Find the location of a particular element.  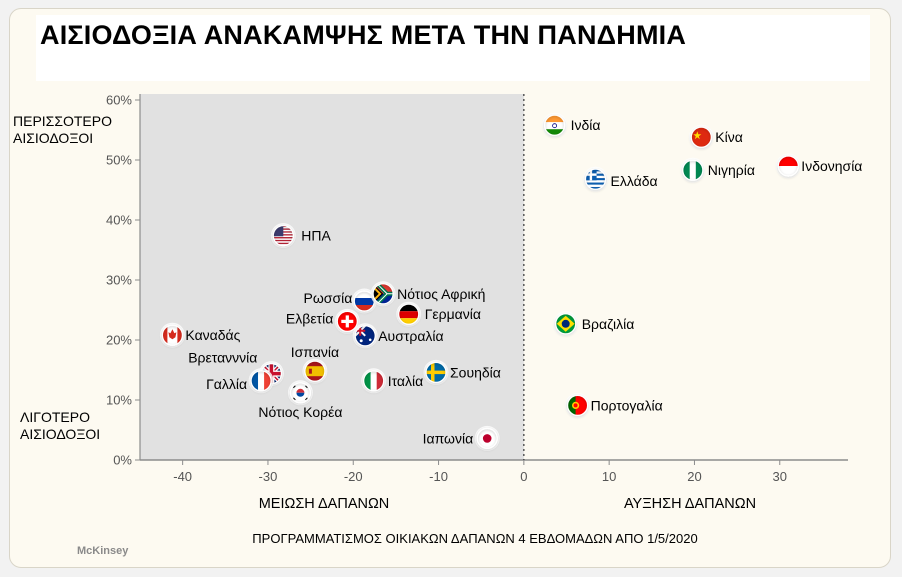

switzerland-flag is located at coordinates (347, 321).